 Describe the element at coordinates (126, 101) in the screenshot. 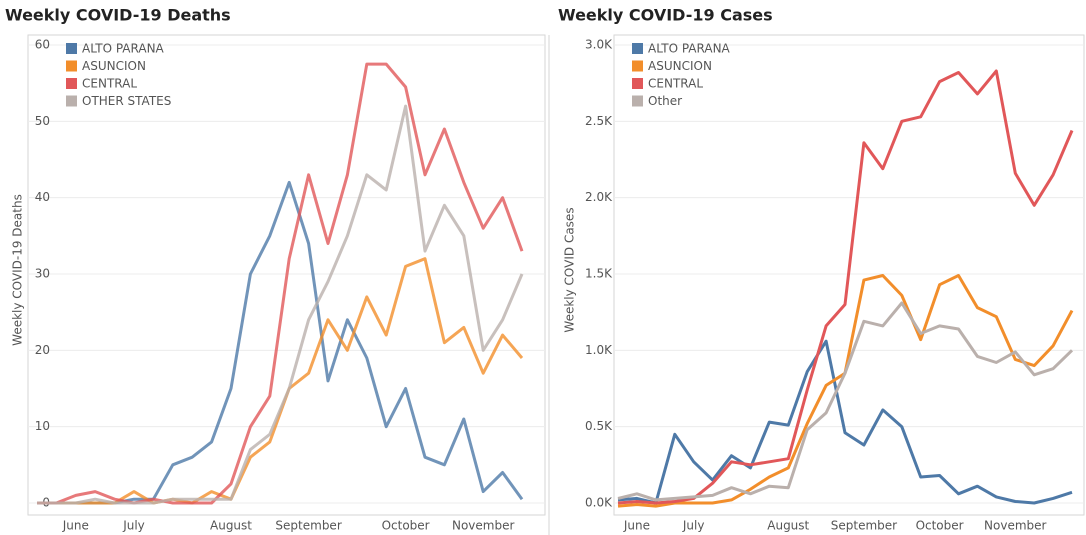

I see `legend-label: OTHER STATES` at that location.